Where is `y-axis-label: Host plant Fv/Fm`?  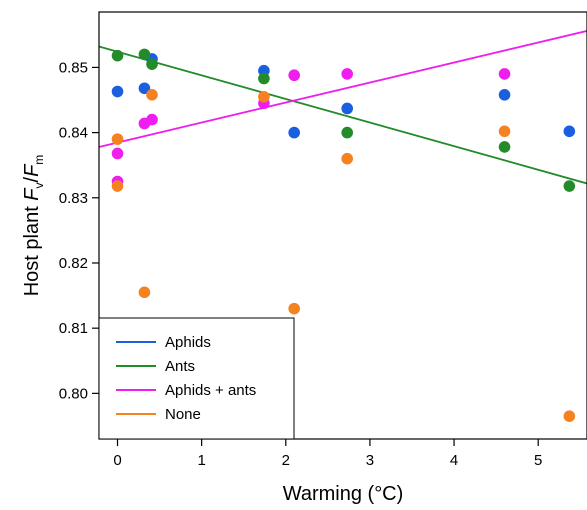
y-axis-label: Host plant Fv/Fm is located at coordinates (33, 226).